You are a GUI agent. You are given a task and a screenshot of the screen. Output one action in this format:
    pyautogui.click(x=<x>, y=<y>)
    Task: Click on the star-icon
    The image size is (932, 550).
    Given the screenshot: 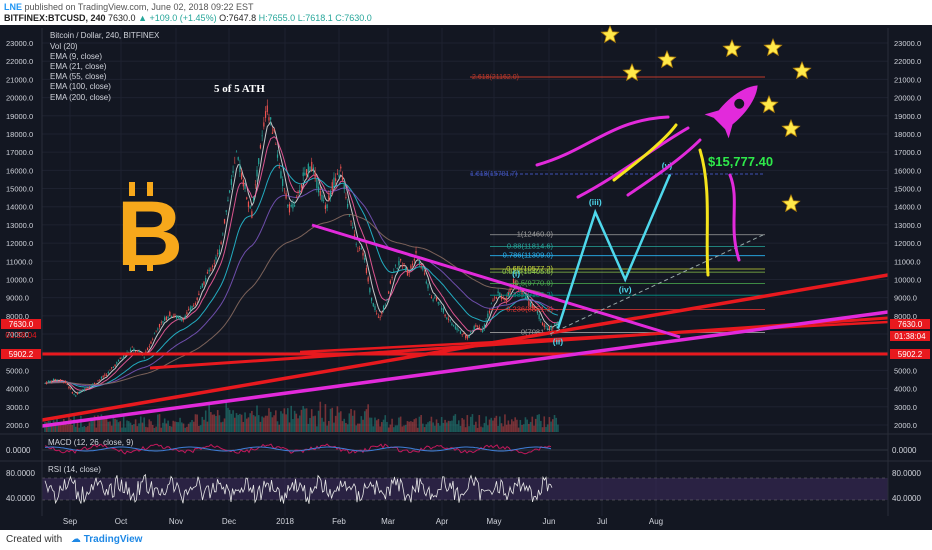 What is the action you would take?
    pyautogui.click(x=802, y=70)
    